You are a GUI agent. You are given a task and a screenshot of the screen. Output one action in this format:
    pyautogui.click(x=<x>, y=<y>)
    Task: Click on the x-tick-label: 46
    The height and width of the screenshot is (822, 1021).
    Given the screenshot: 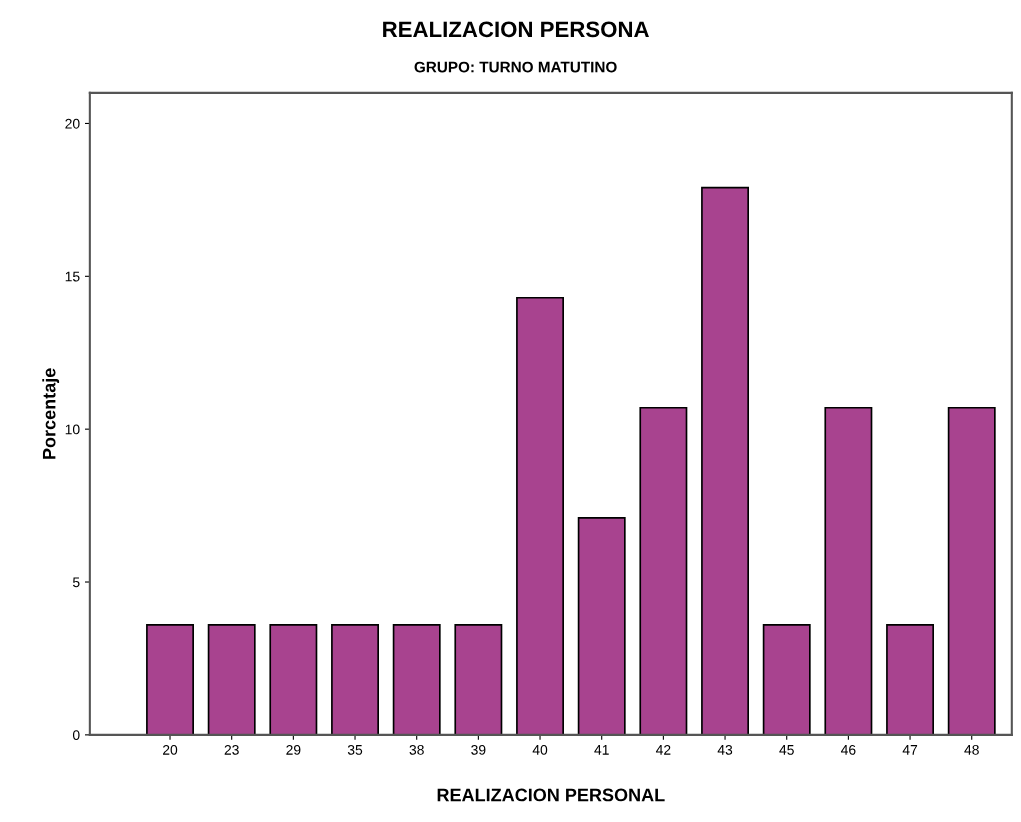 What is the action you would take?
    pyautogui.click(x=848, y=749)
    